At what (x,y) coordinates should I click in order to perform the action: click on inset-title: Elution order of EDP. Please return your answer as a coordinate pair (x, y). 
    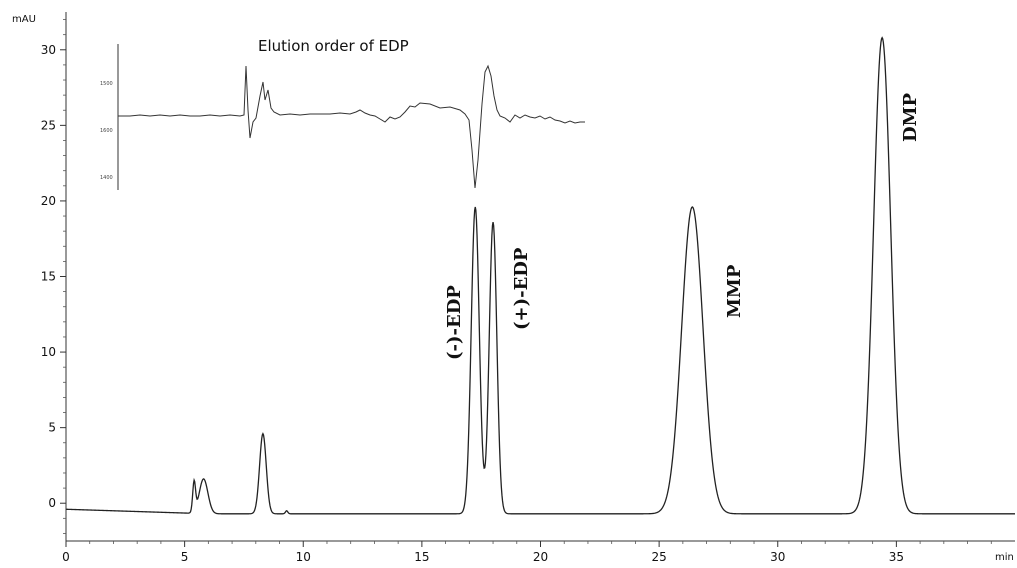
    Looking at the image, I should click on (333, 46).